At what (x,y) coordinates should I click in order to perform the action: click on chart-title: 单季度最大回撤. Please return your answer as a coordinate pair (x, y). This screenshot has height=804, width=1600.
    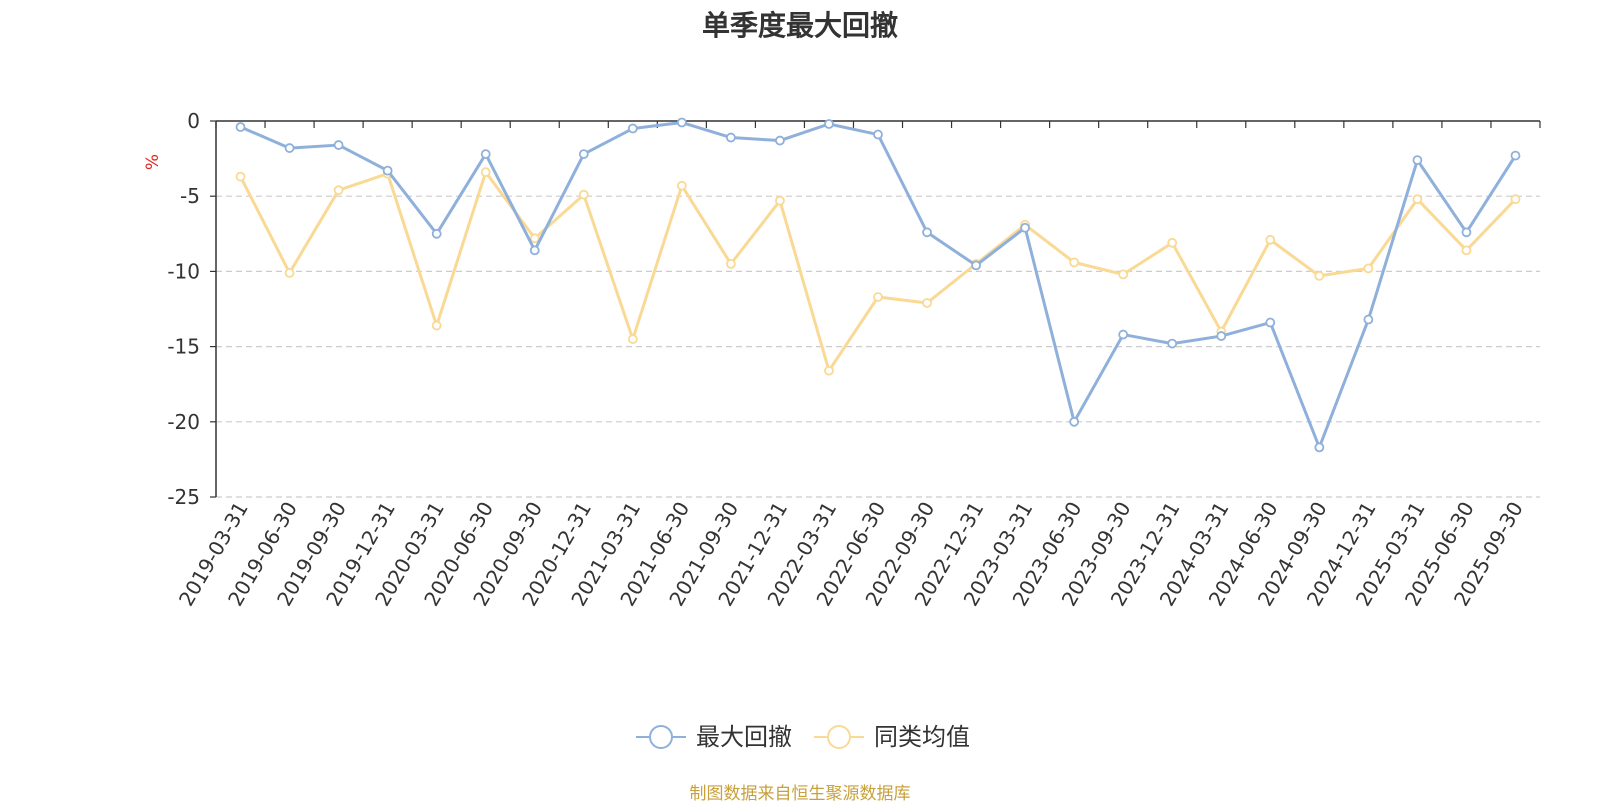
    Looking at the image, I should click on (799, 25).